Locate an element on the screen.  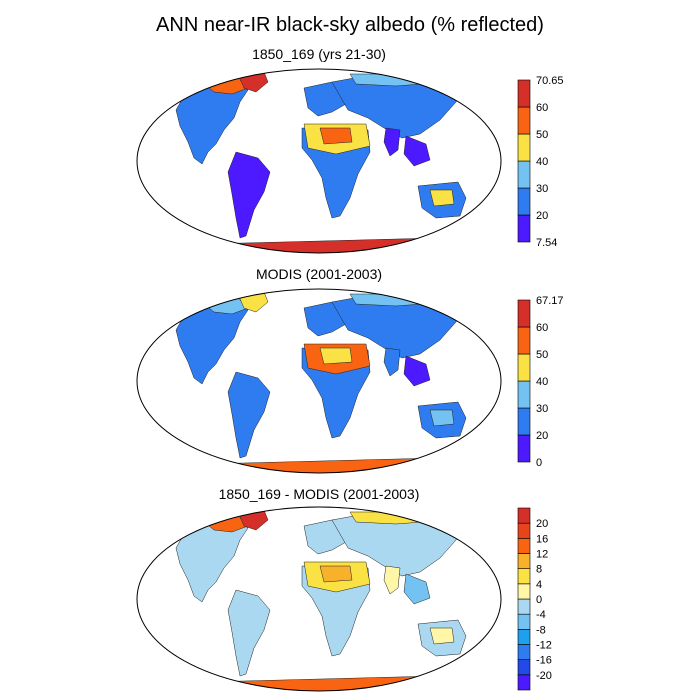
colorbar-label: -8 is located at coordinates (541, 630).